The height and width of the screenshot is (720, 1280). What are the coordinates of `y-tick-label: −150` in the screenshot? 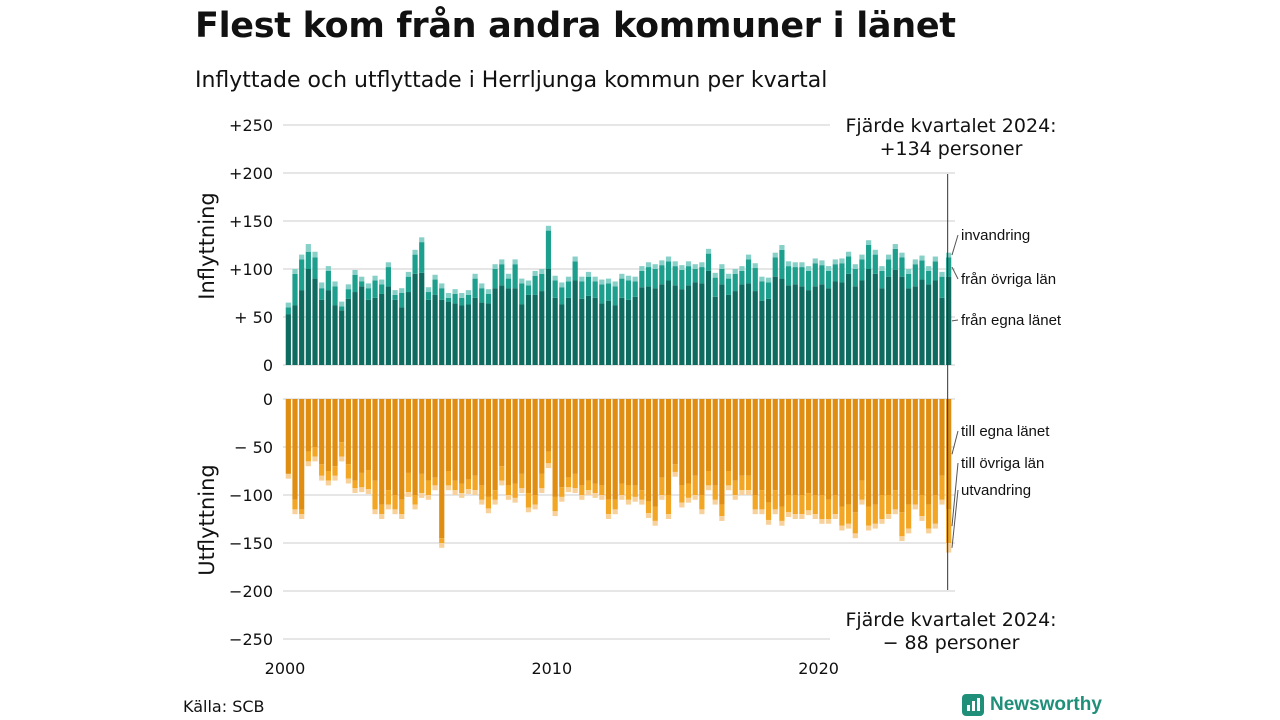 It's located at (251, 543).